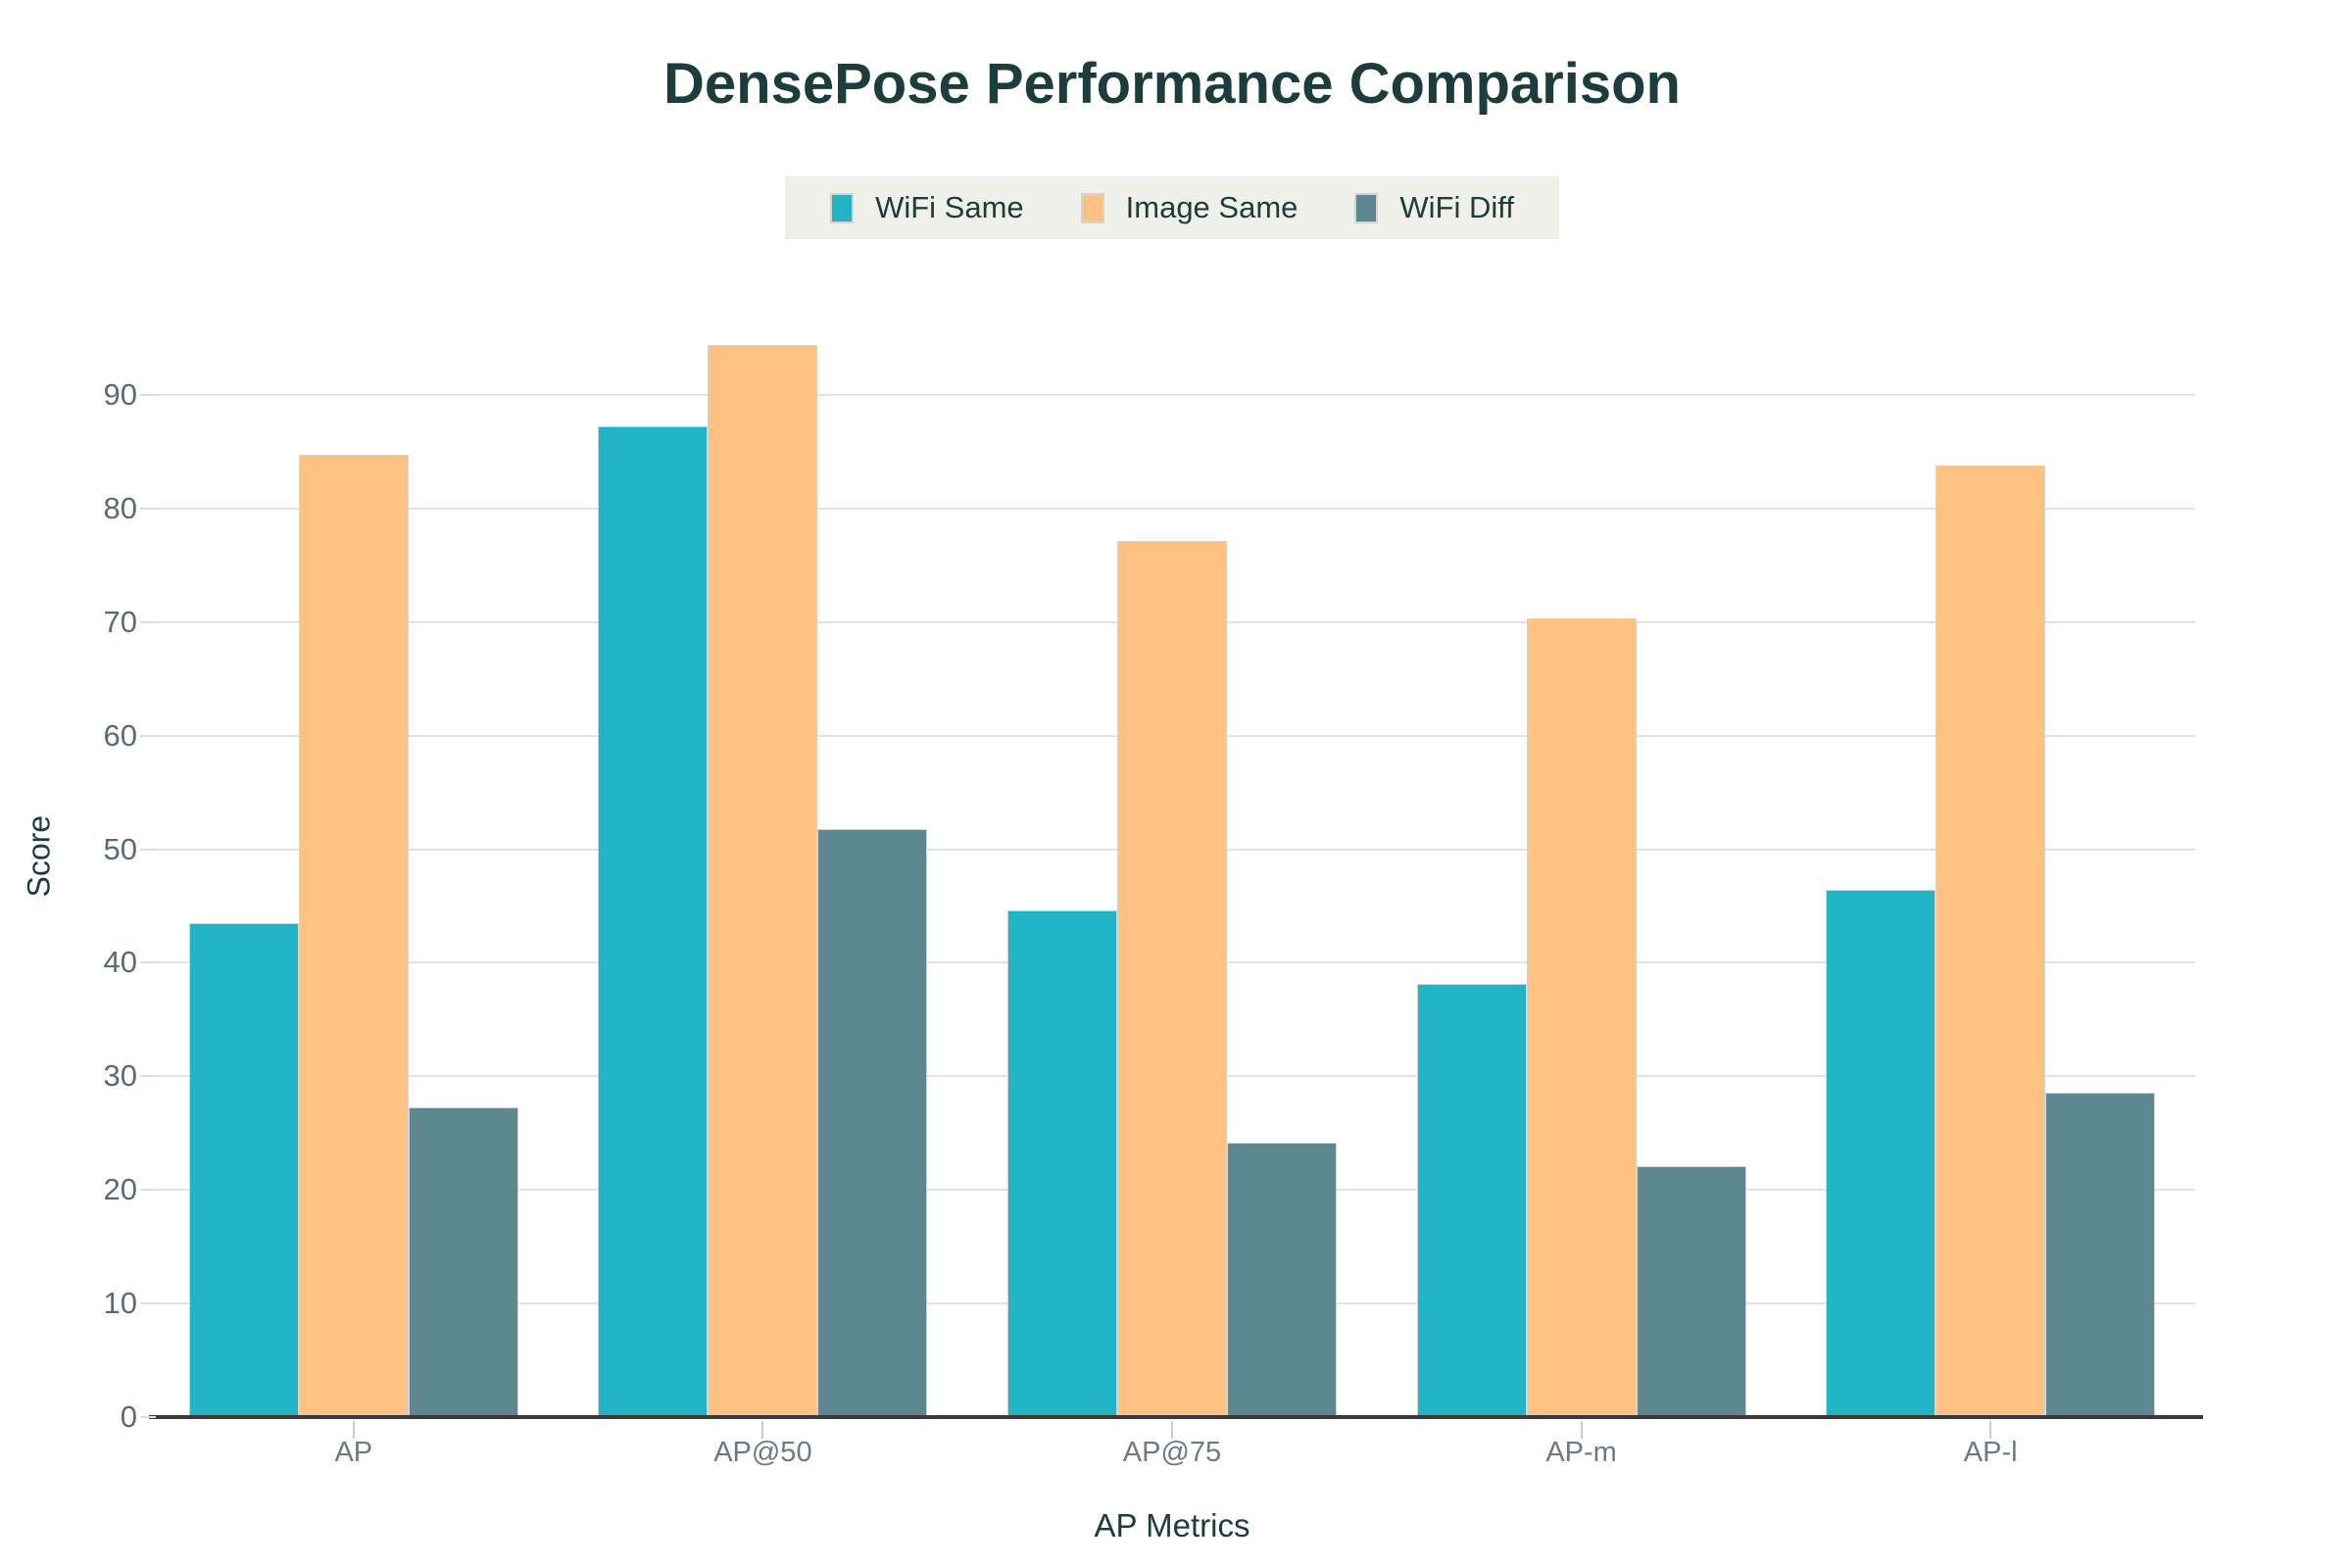  What do you see at coordinates (1990, 1452) in the screenshot?
I see `x-tick-label-ap-l: AP-l` at bounding box center [1990, 1452].